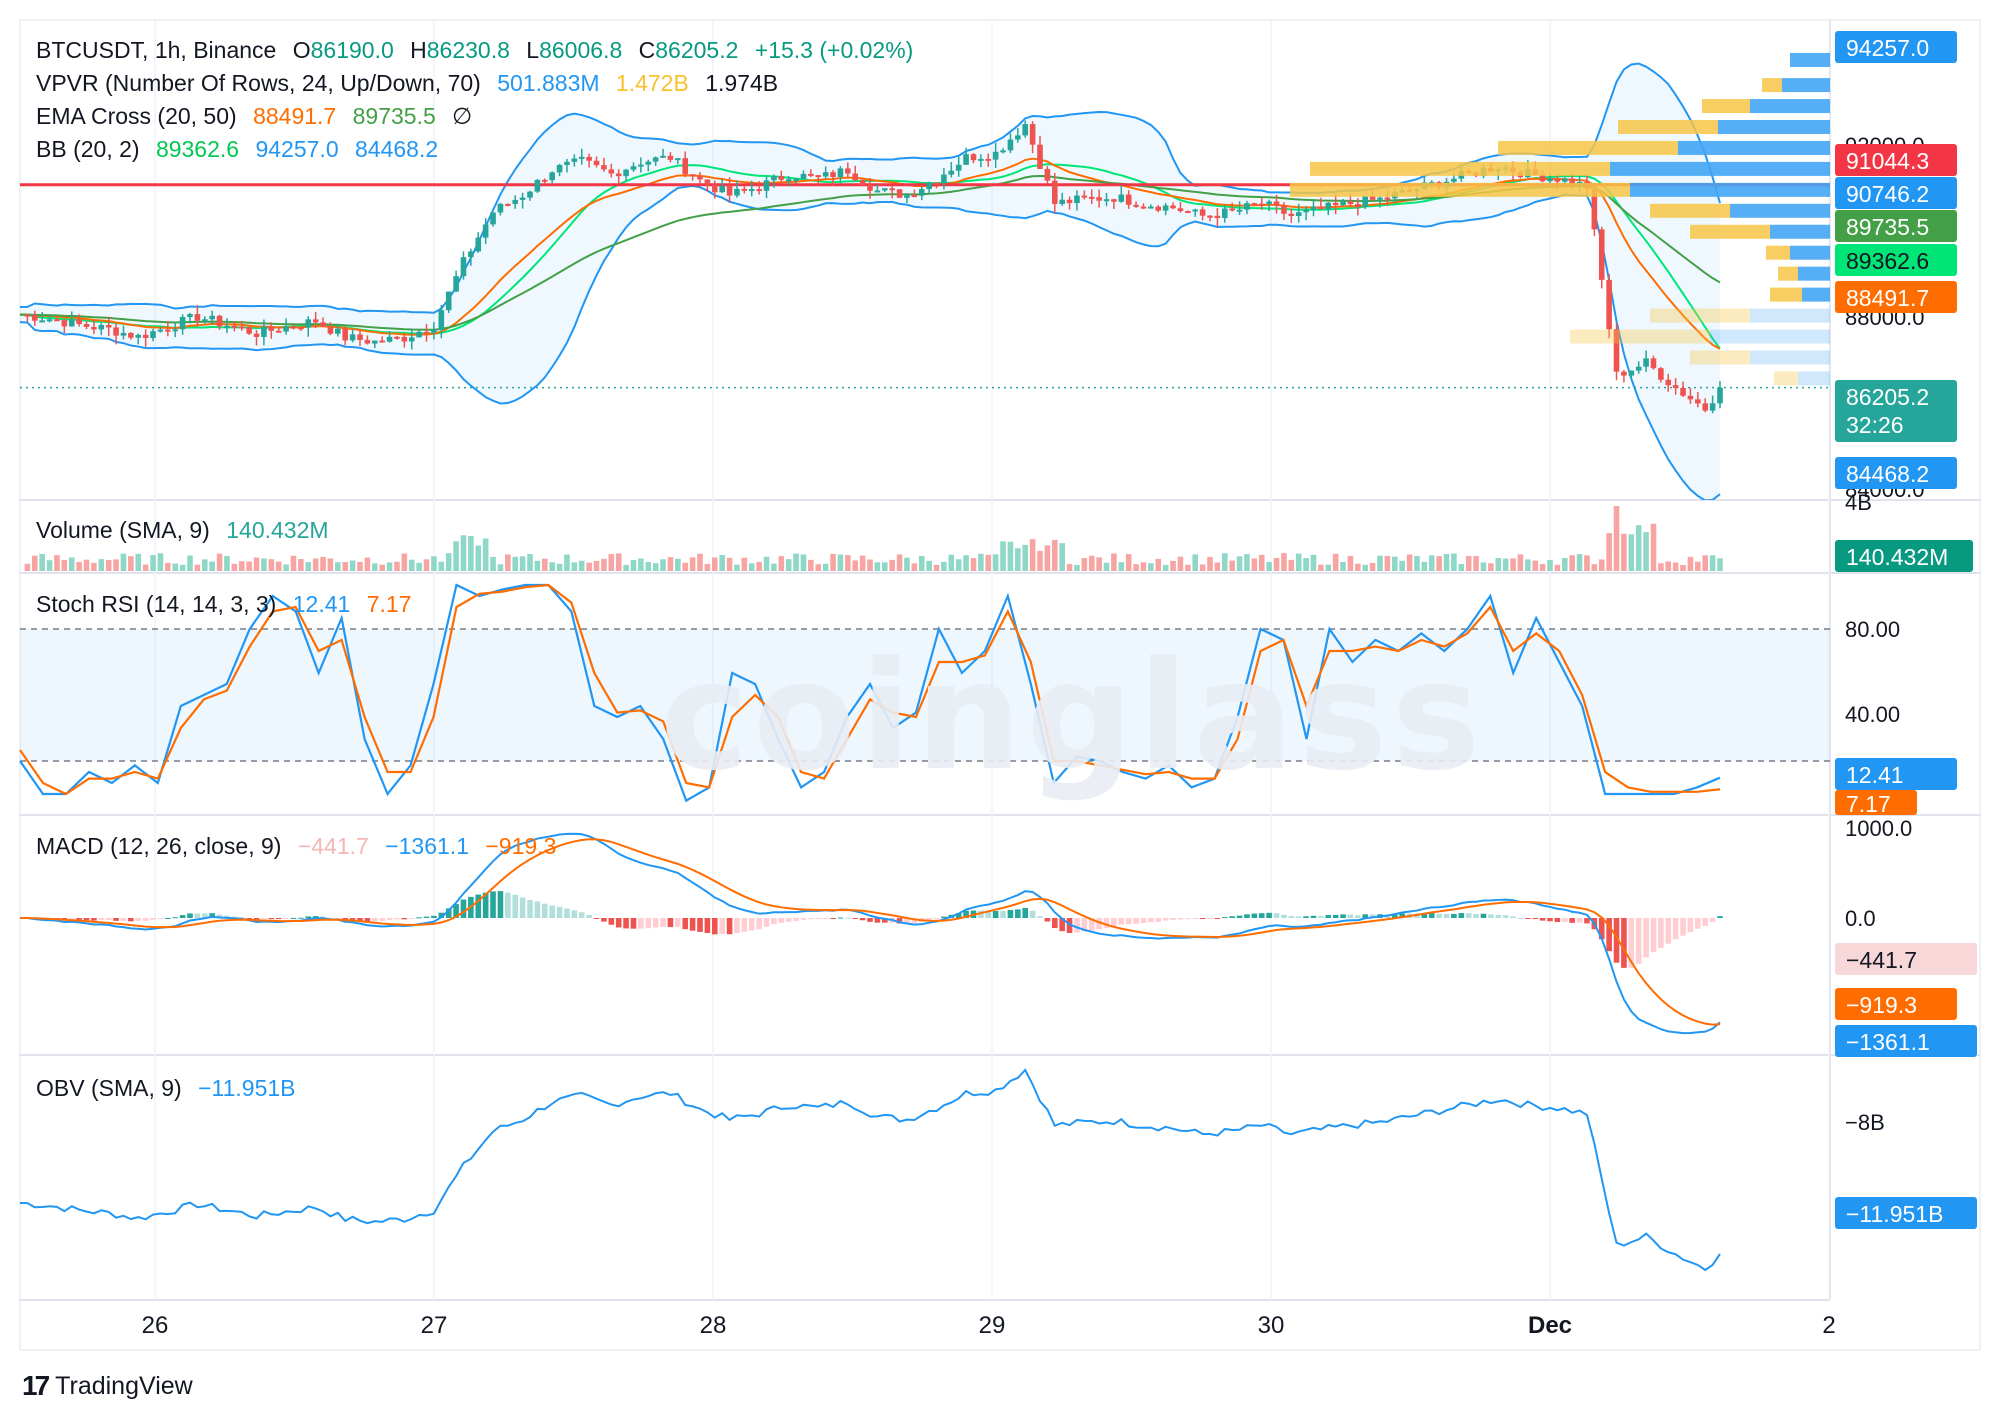 The height and width of the screenshot is (1417, 1999). I want to click on stoch-k: 12.41, so click(321, 604).